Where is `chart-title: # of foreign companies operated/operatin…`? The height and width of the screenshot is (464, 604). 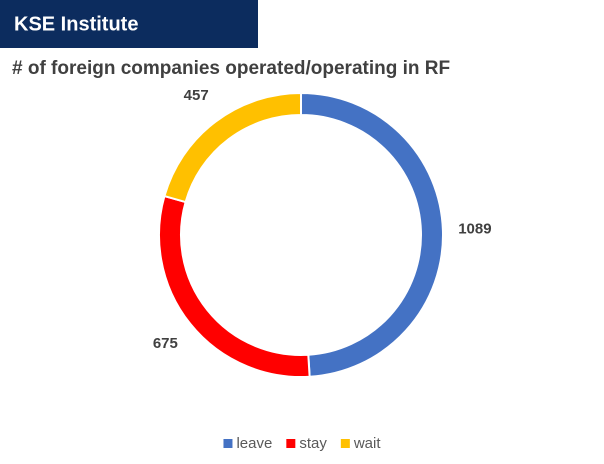
chart-title: # of foreign companies operated/operatin… is located at coordinates (231, 68).